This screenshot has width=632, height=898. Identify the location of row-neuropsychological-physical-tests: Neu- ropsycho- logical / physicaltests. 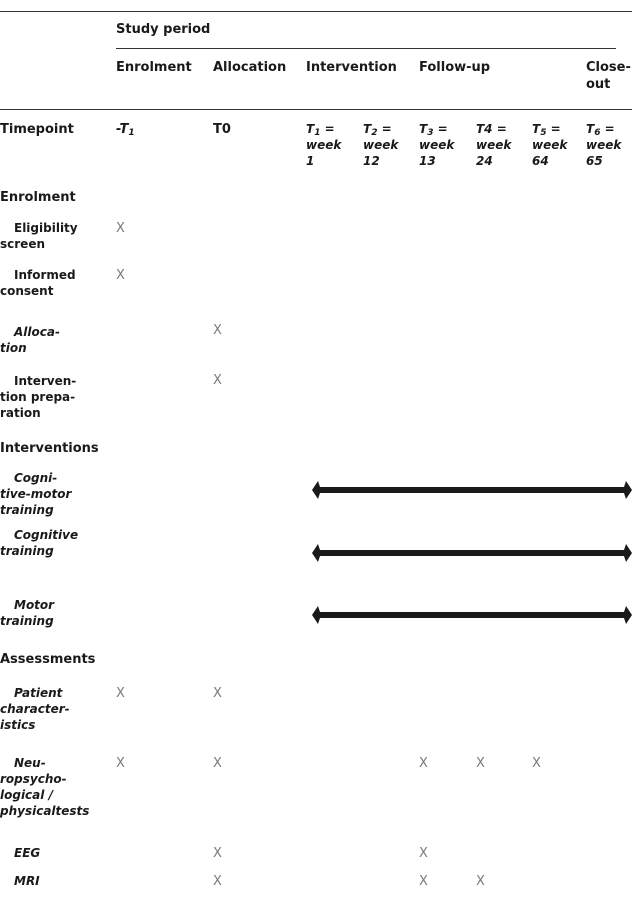
(45, 787).